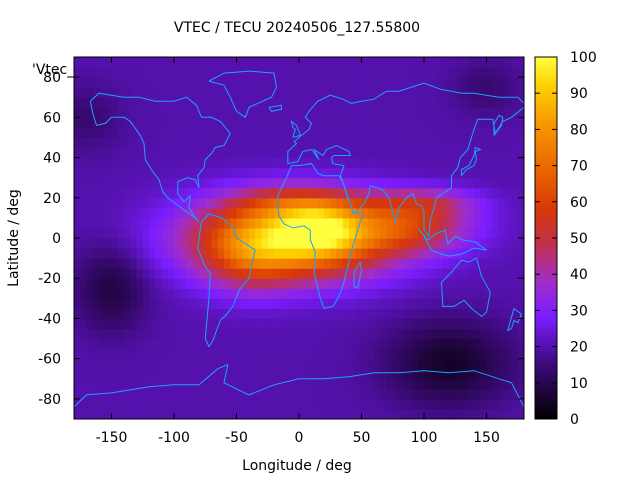 The height and width of the screenshot is (480, 640). I want to click on colorbar-tick-label: 90, so click(579, 94).